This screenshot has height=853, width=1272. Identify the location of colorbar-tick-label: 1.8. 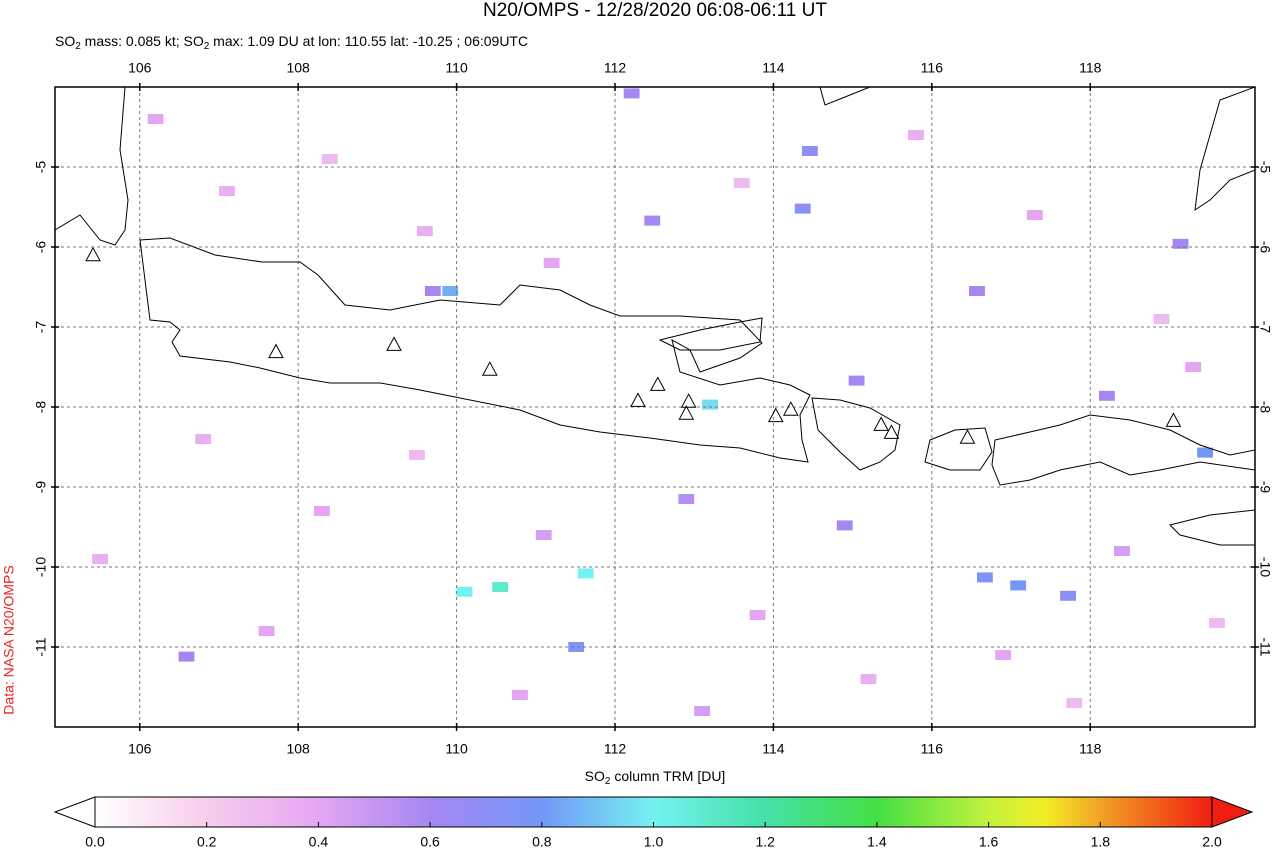
(1101, 842).